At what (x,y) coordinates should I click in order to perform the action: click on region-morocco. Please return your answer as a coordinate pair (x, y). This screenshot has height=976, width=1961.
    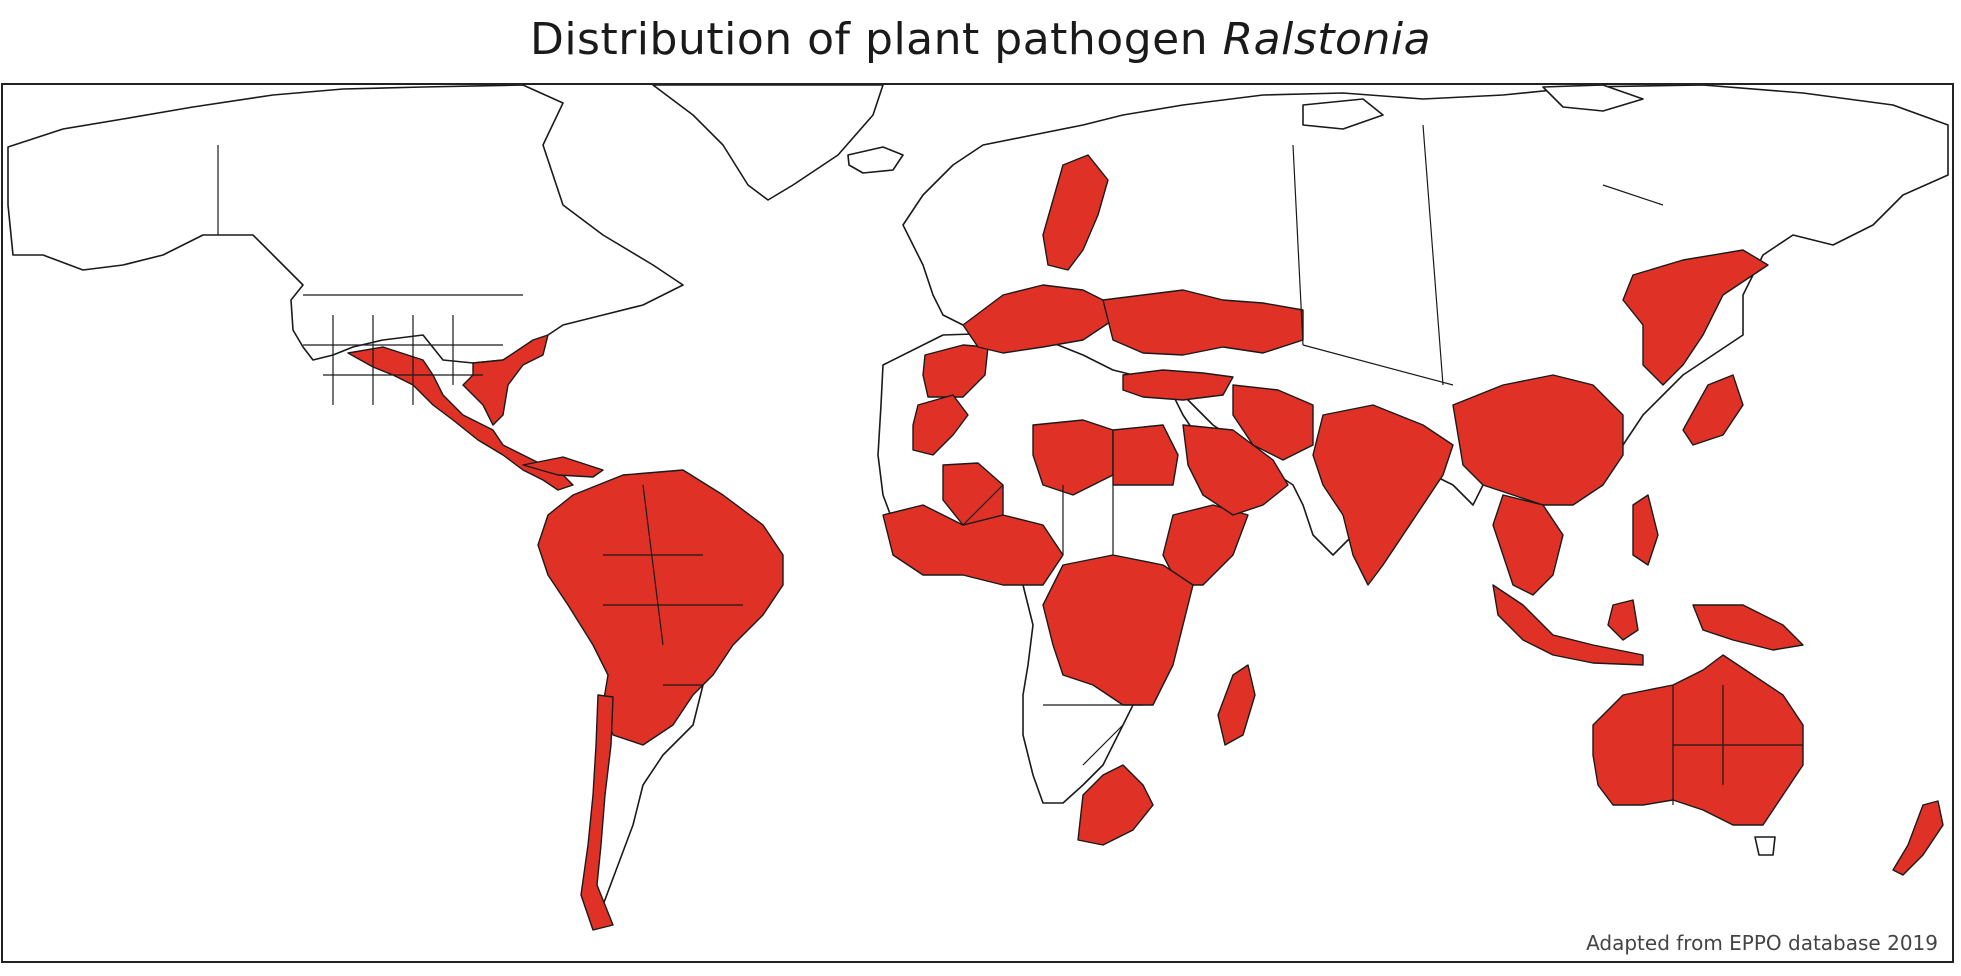
    Looking at the image, I should click on (940, 425).